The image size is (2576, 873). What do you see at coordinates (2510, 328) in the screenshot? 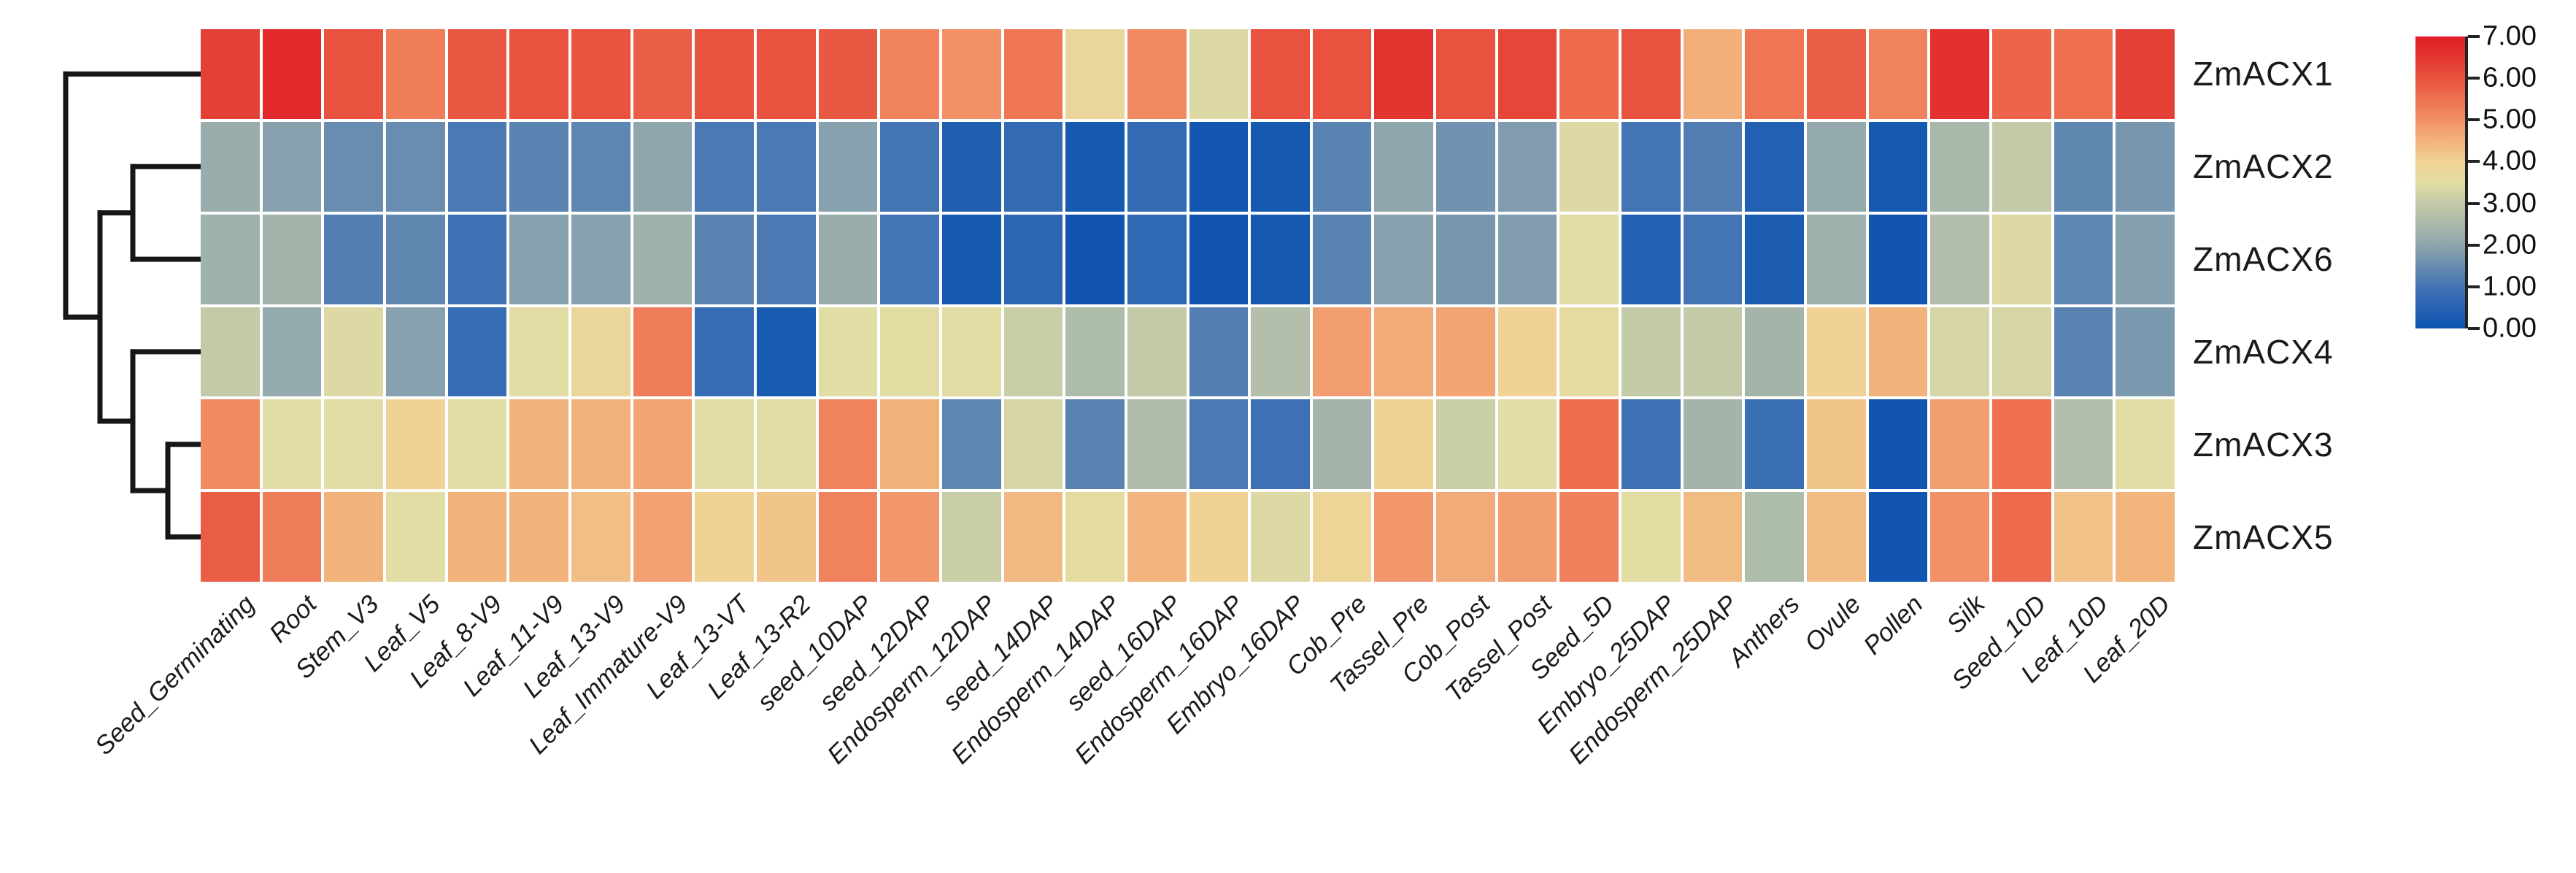
I see `color-scale-tick-label: 0.00` at bounding box center [2510, 328].